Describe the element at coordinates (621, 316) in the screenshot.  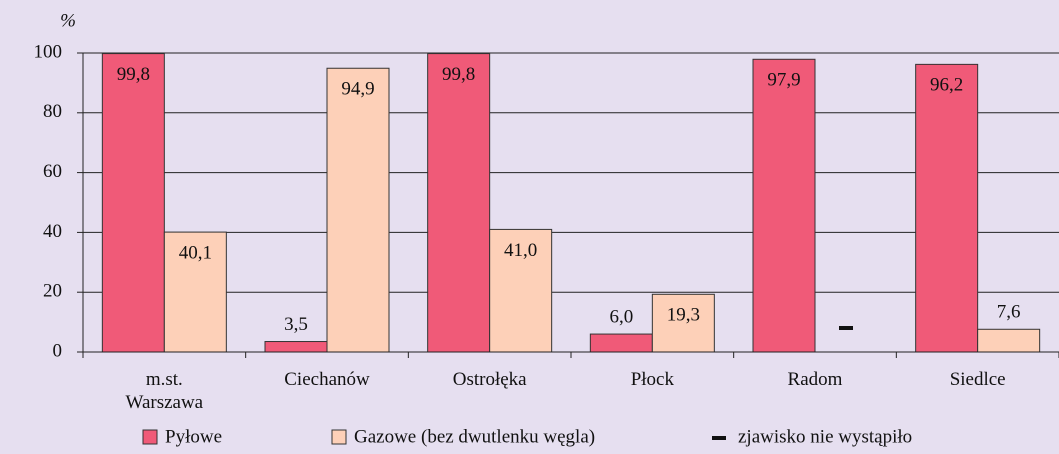
I see `value-label: 6,0` at that location.